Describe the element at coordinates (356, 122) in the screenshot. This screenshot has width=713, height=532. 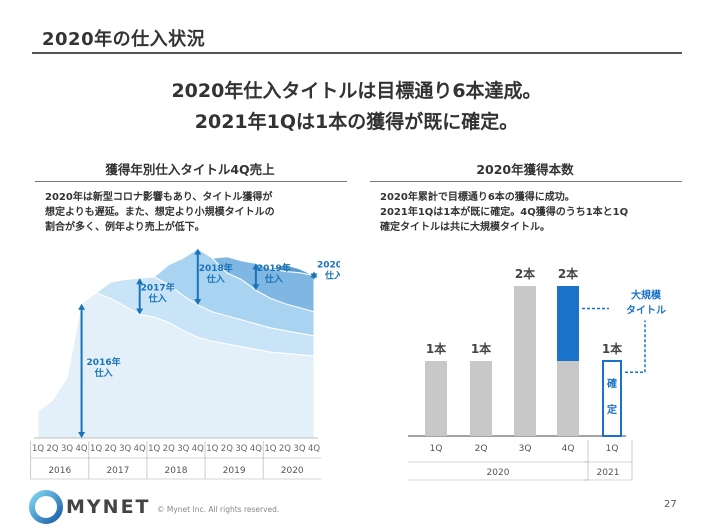
I see `headline-line-2: 2021年1Qは1本の獲得が既に確定。` at that location.